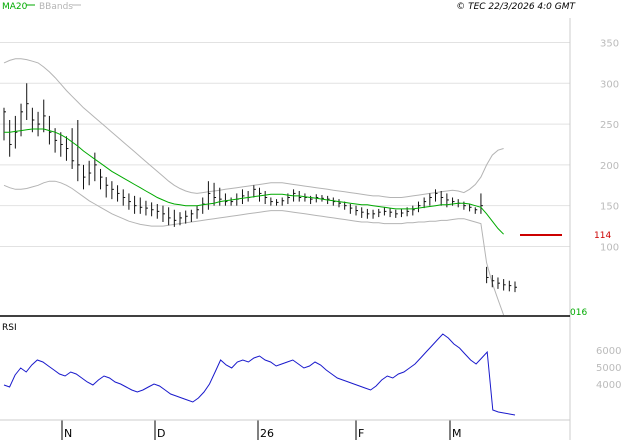 This screenshot has width=627, height=445. I want to click on rsi-tick-60: 6000, so click(608, 351).